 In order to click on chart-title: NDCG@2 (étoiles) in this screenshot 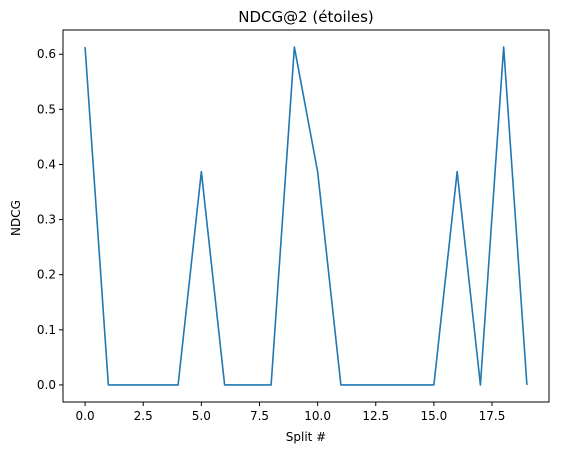, I will do `click(306, 17)`.